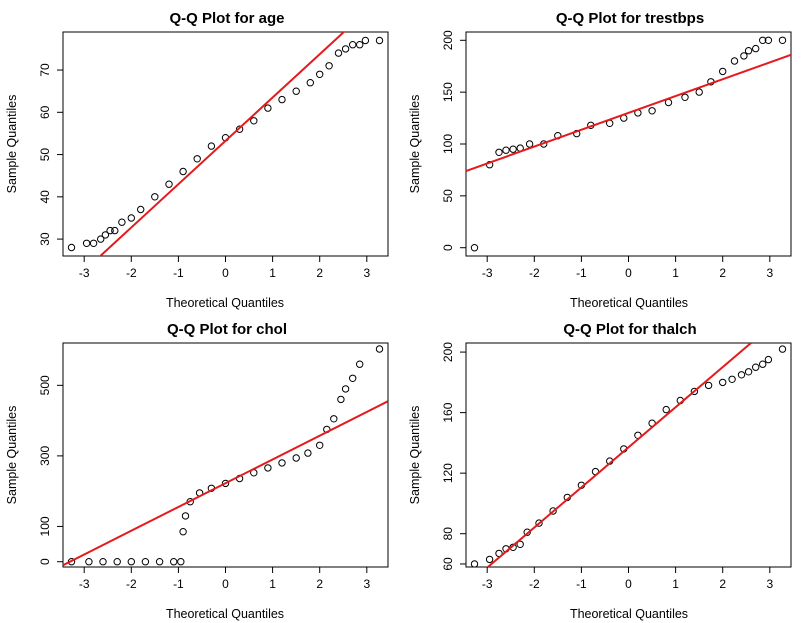  What do you see at coordinates (225, 144) in the screenshot?
I see `plot-area` at bounding box center [225, 144].